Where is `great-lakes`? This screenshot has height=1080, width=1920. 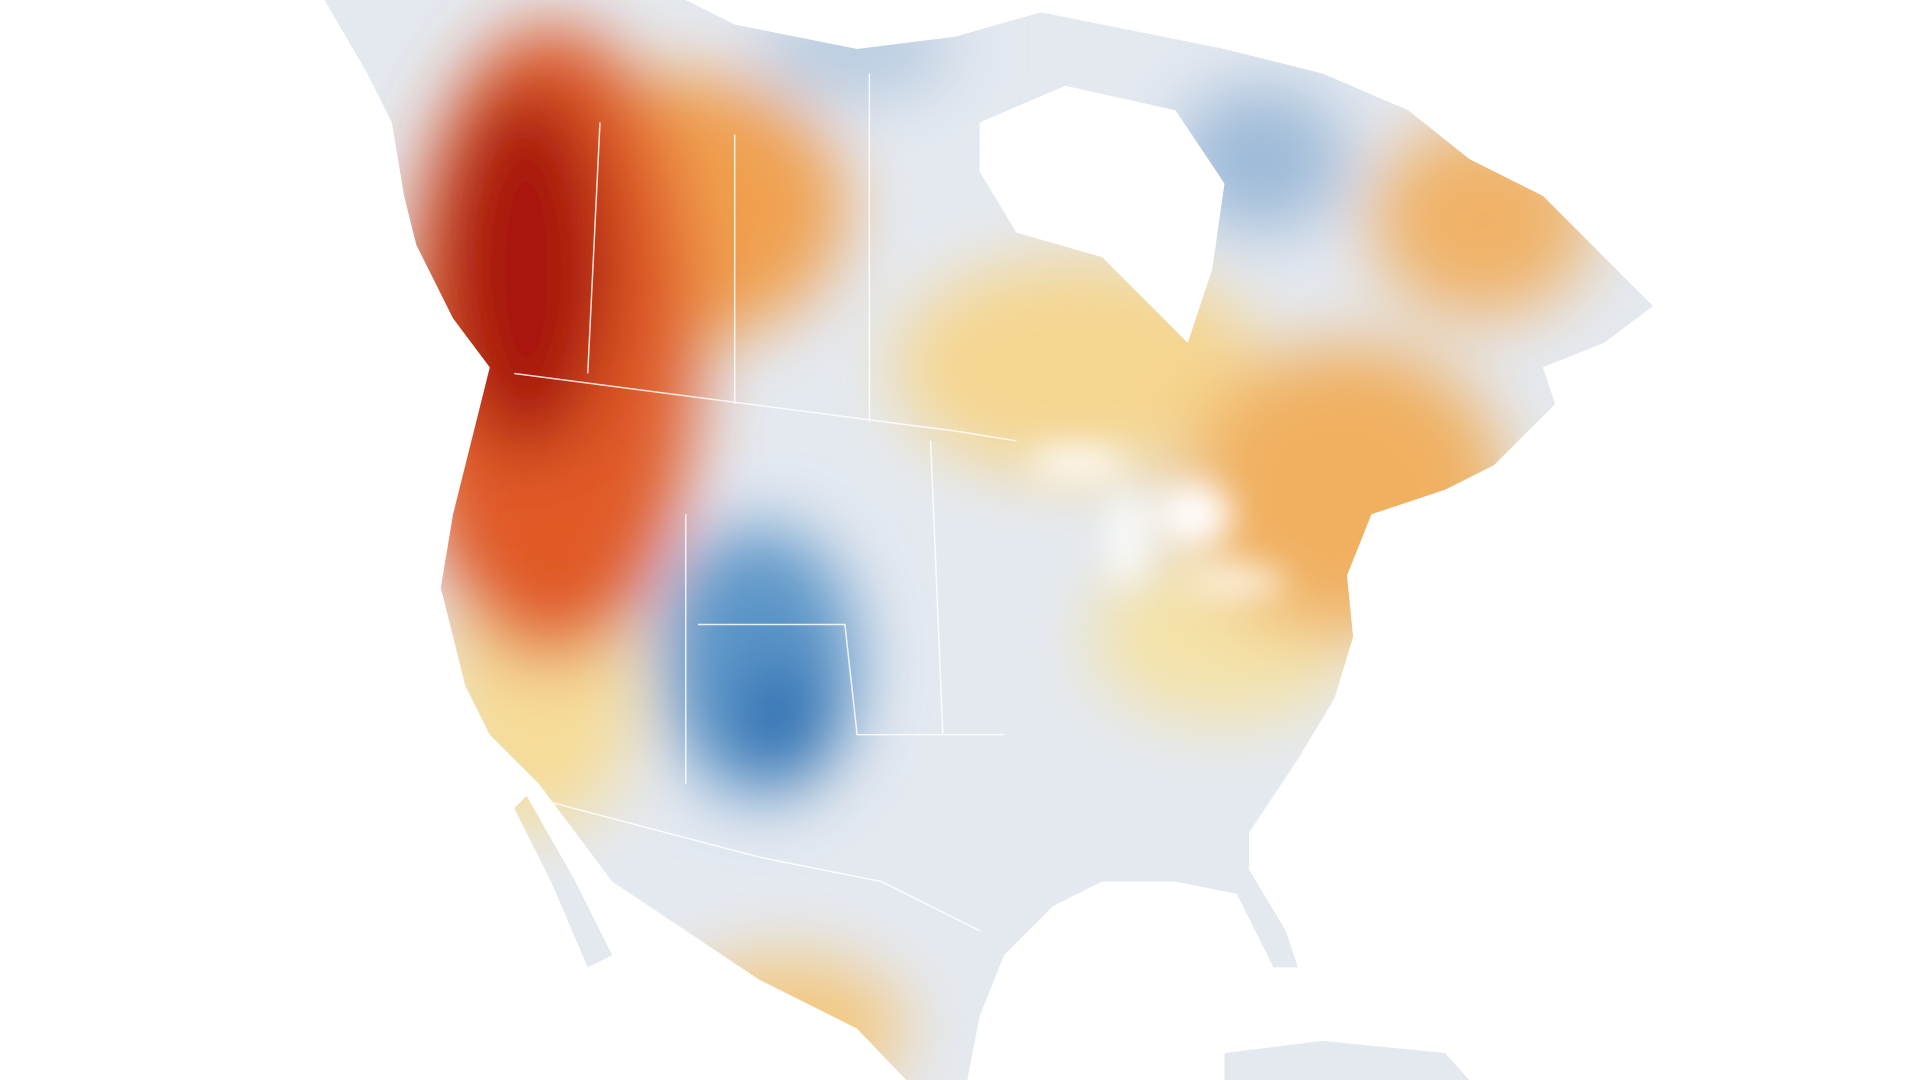 great-lakes is located at coordinates (1157, 521).